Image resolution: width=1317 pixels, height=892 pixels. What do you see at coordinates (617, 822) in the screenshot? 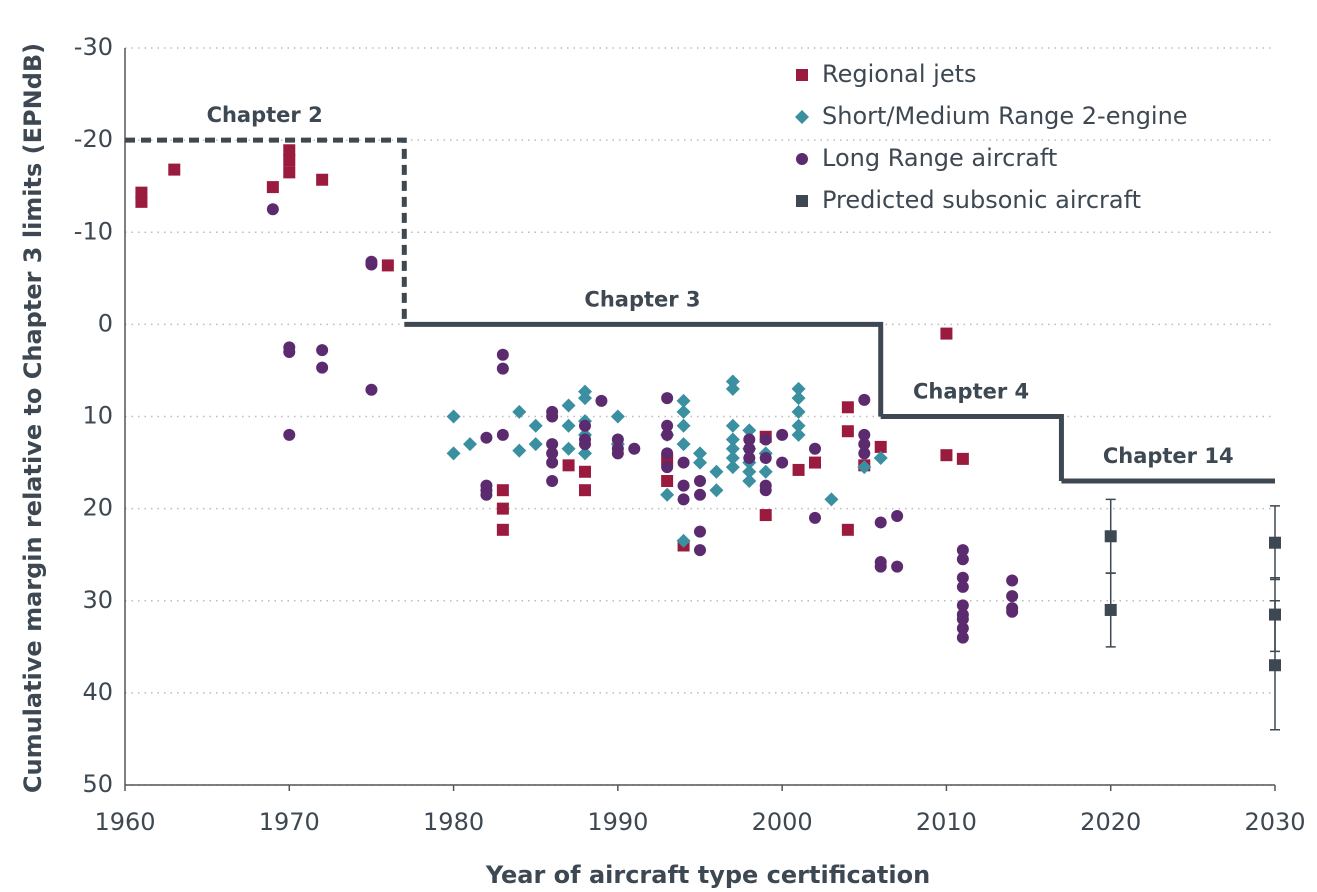
I see `x-tick-label: 1990` at bounding box center [617, 822].